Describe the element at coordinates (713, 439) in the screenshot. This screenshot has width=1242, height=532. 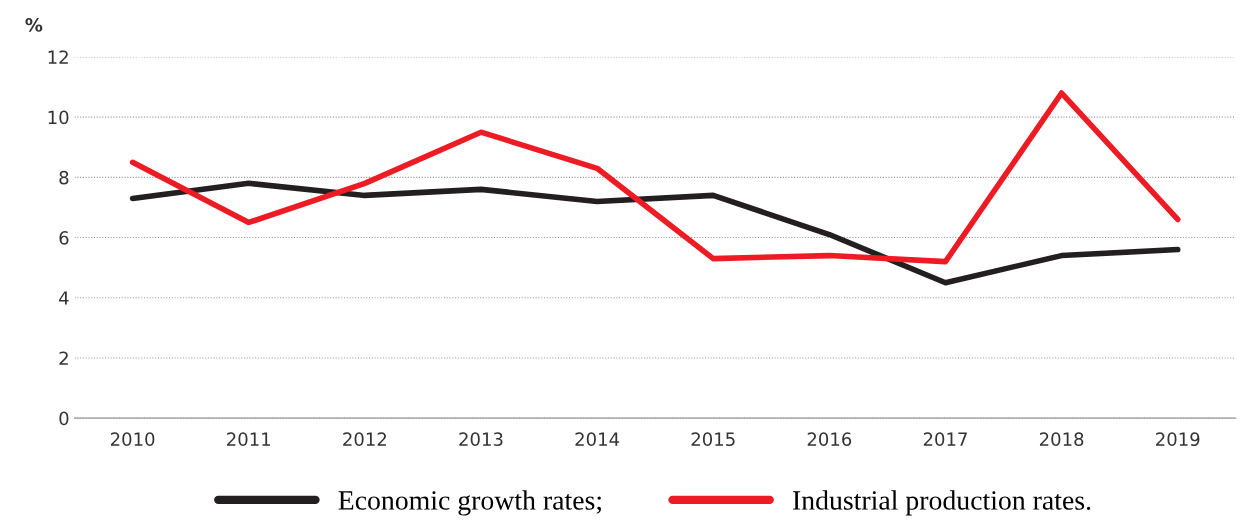
I see `x-tick-label: 2015` at that location.